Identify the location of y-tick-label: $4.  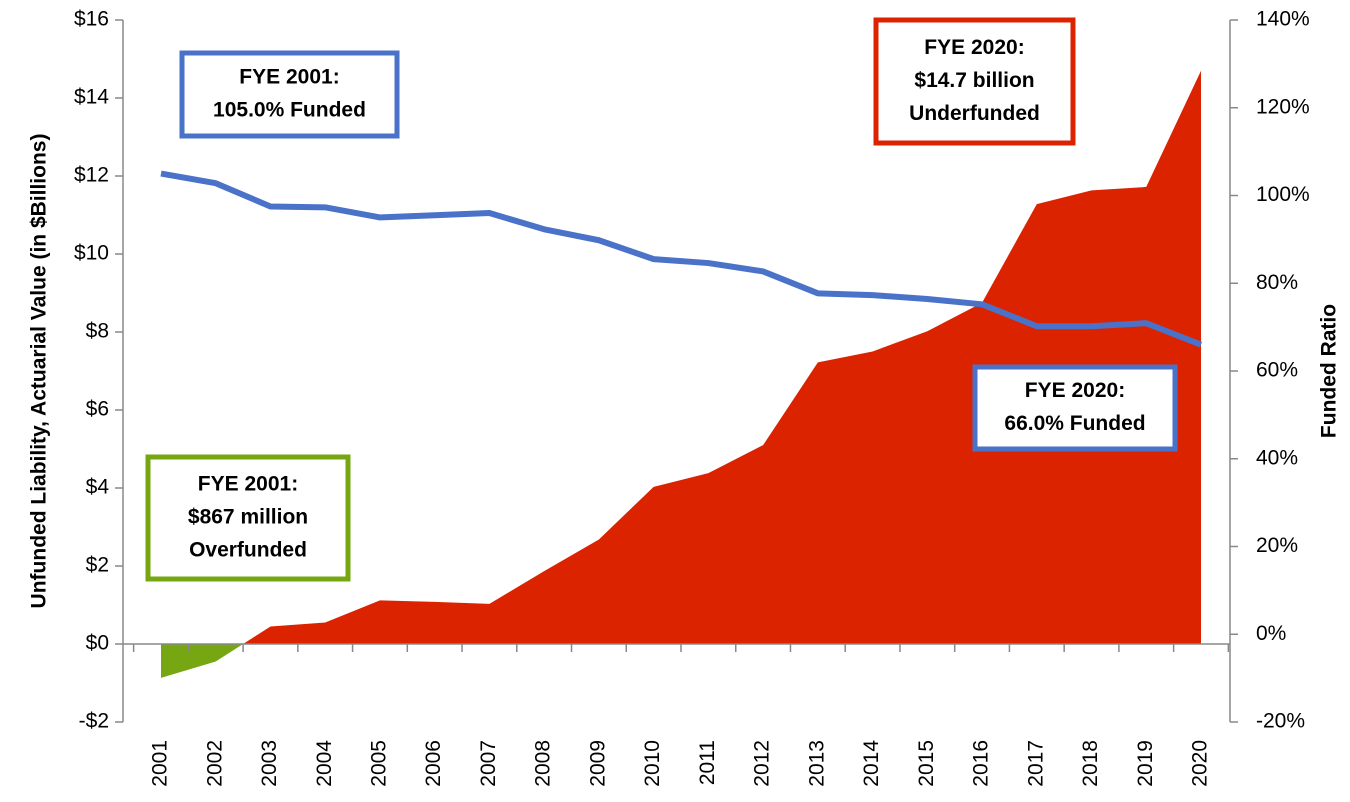
(98, 487).